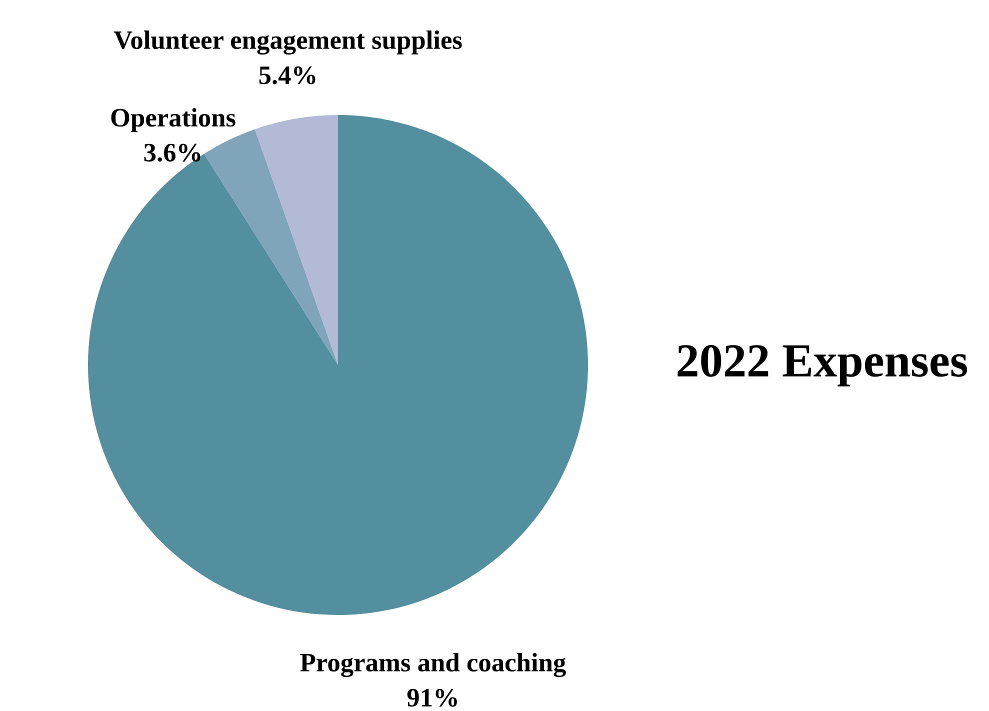 The width and height of the screenshot is (989, 711). What do you see at coordinates (433, 665) in the screenshot?
I see `slice-label: Programs and coaching` at bounding box center [433, 665].